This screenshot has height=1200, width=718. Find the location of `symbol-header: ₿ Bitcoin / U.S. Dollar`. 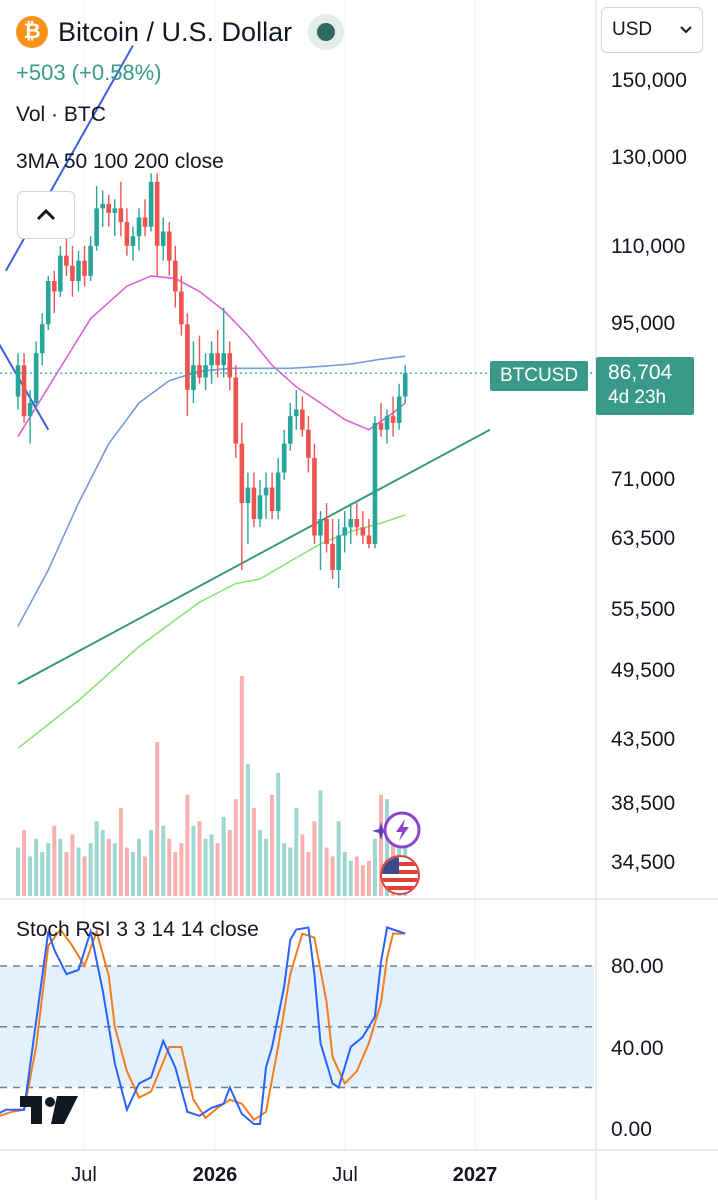

symbol-header: ₿ Bitcoin / U.S. Dollar is located at coordinates (180, 32).